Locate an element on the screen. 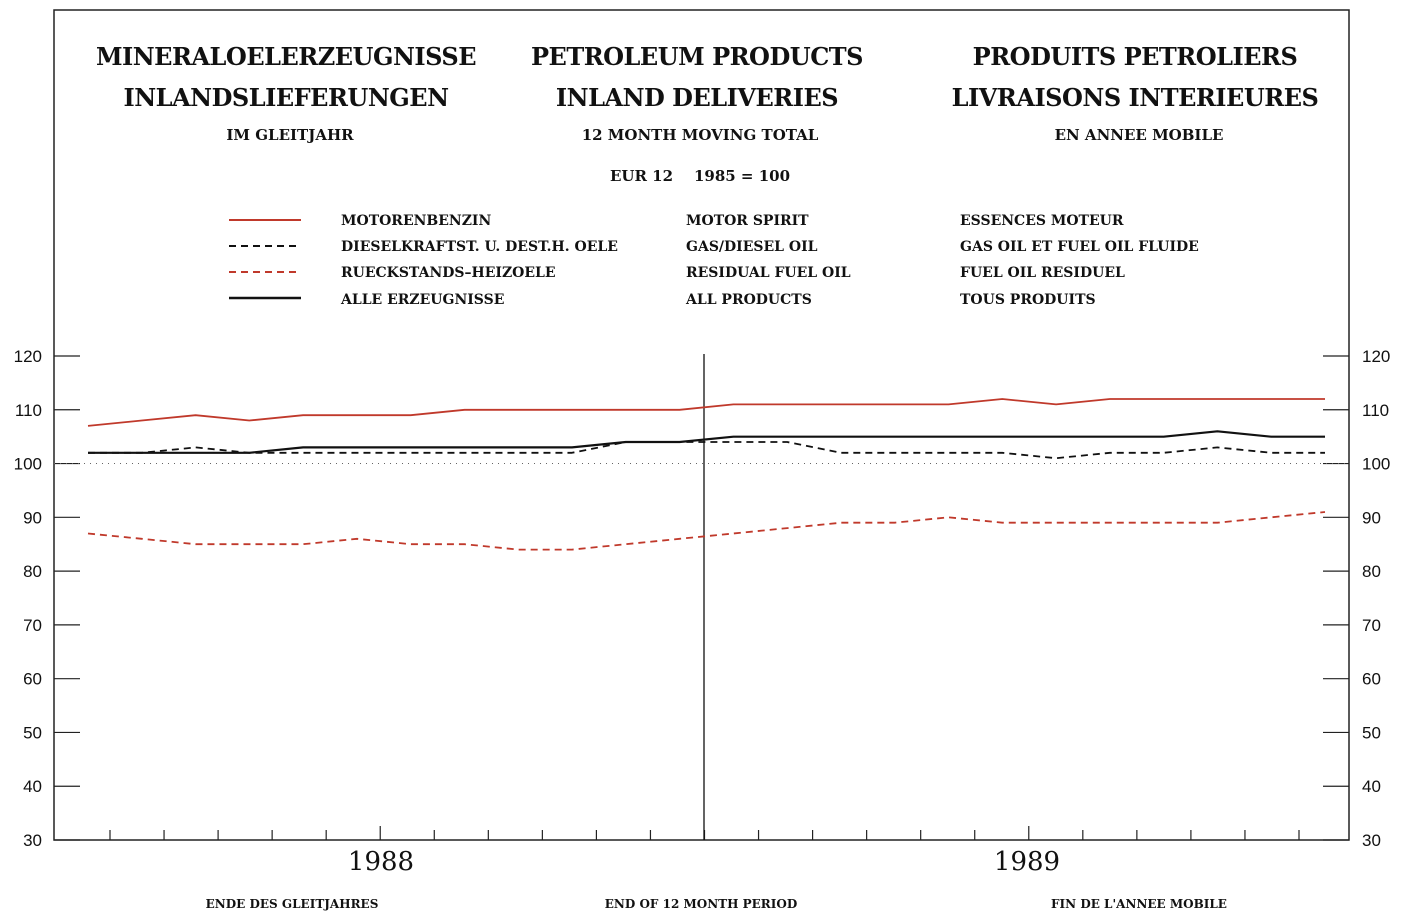 This screenshot has width=1416, height=914. y-label-left-110: 110 is located at coordinates (28, 410).